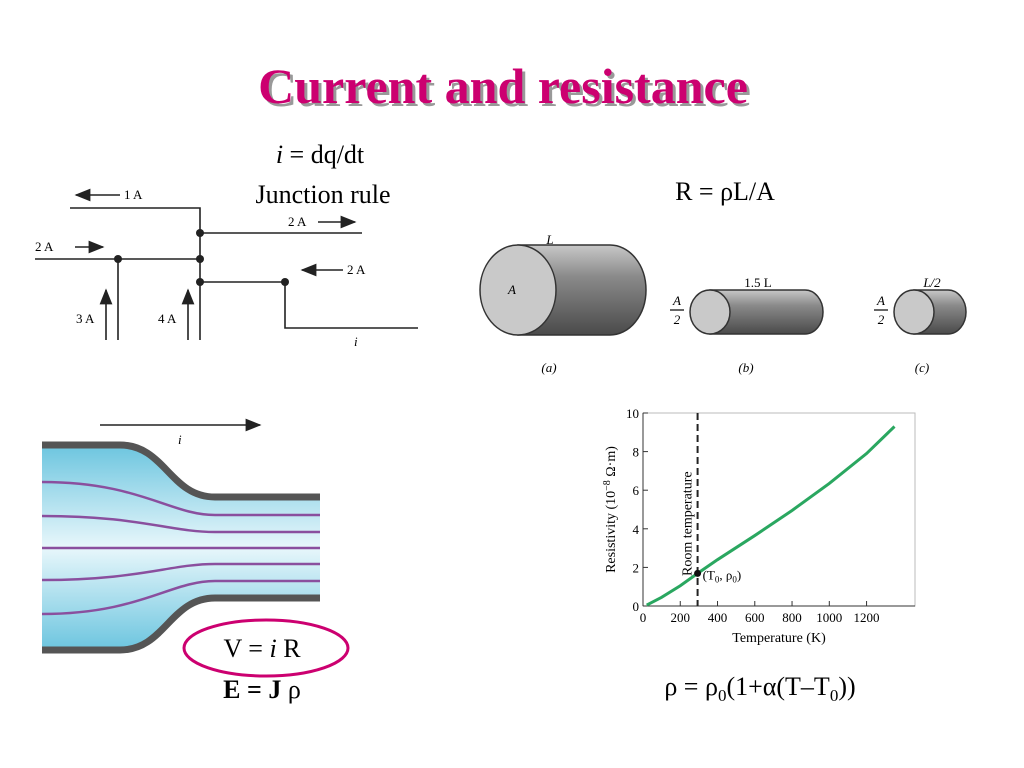 The width and height of the screenshot is (1024, 768). I want to click on x-tick-label: 1000, so click(829, 617).